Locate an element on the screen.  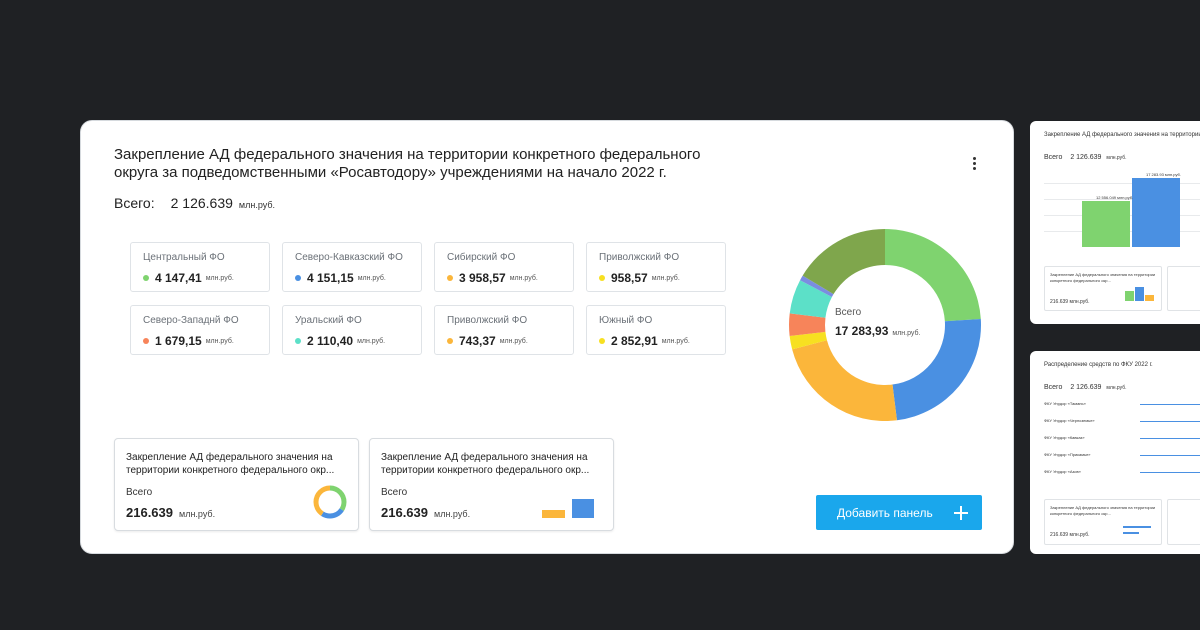
region-name: Северо-Кавказский ФО is located at coordinates (349, 257).